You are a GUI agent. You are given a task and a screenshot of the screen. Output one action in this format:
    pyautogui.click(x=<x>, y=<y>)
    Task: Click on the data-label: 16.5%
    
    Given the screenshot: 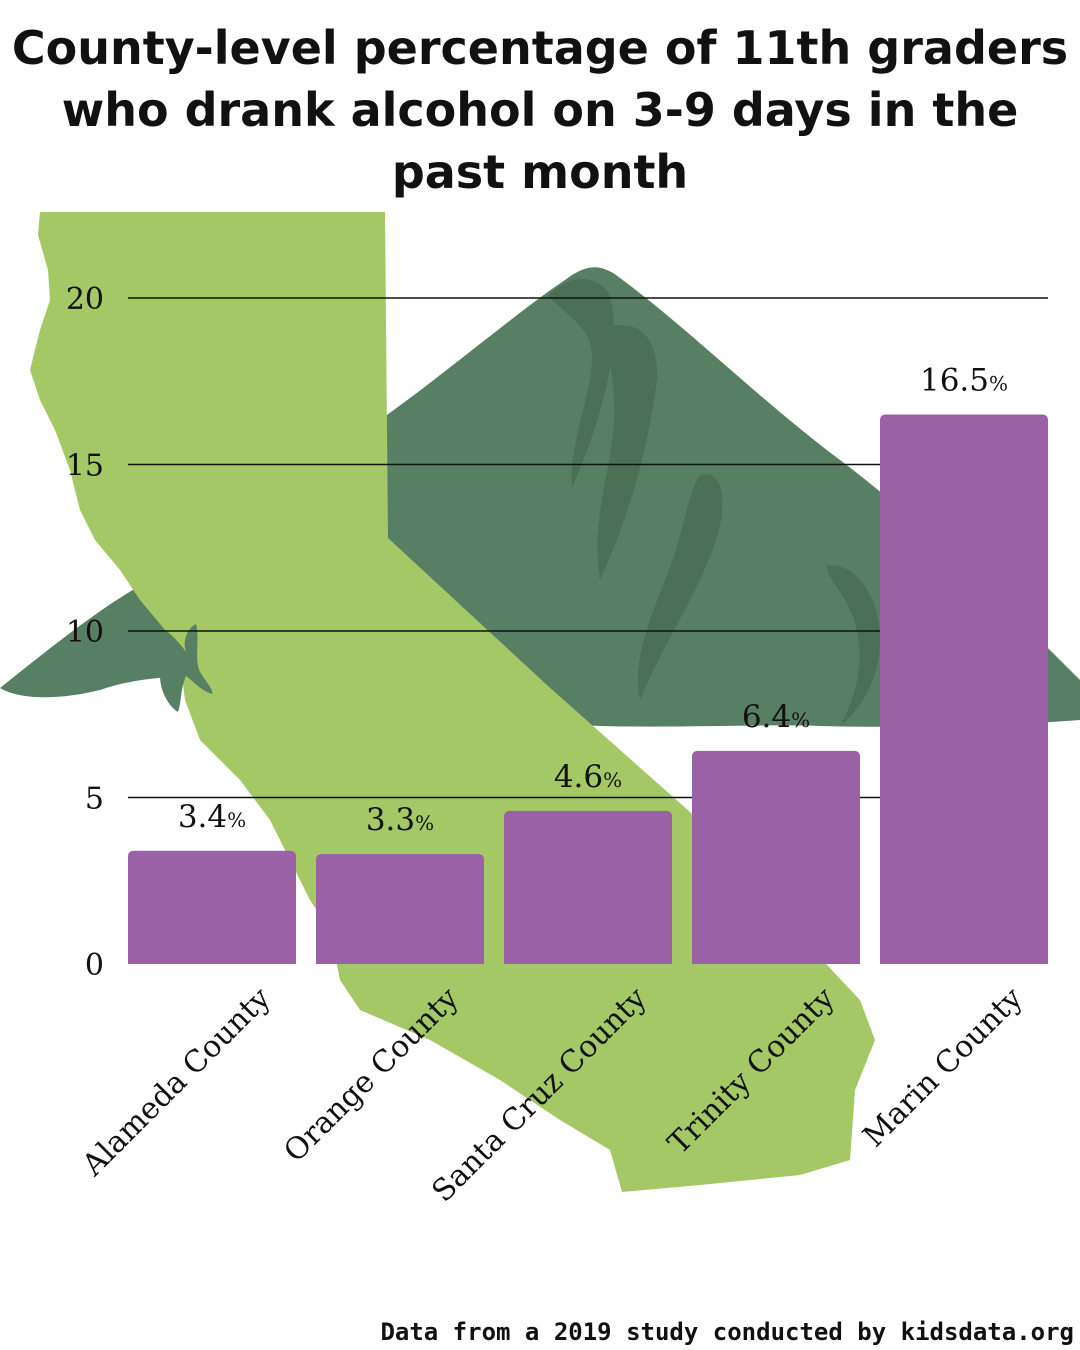 What is the action you would take?
    pyautogui.click(x=964, y=381)
    